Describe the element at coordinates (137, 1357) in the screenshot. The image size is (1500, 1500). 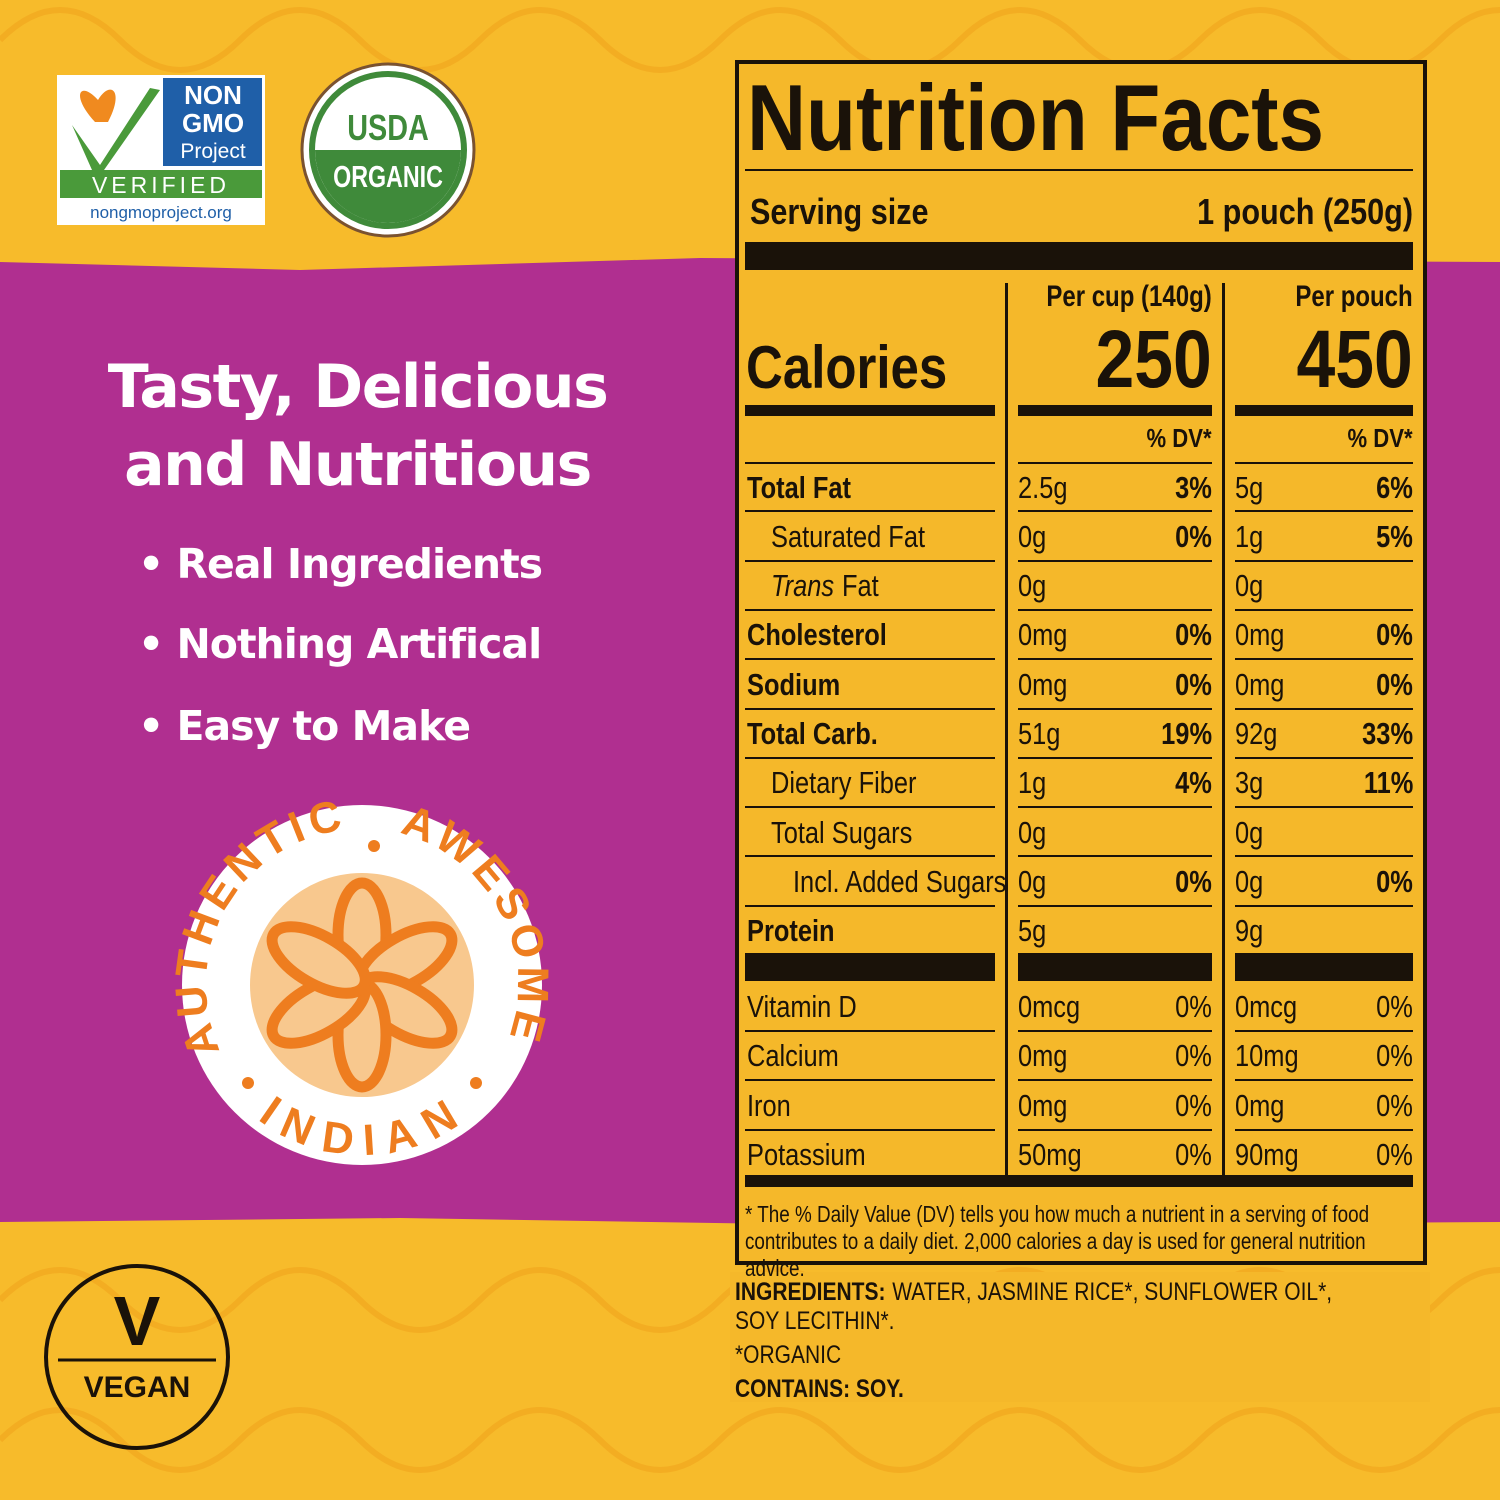
I see `vegan-badge` at that location.